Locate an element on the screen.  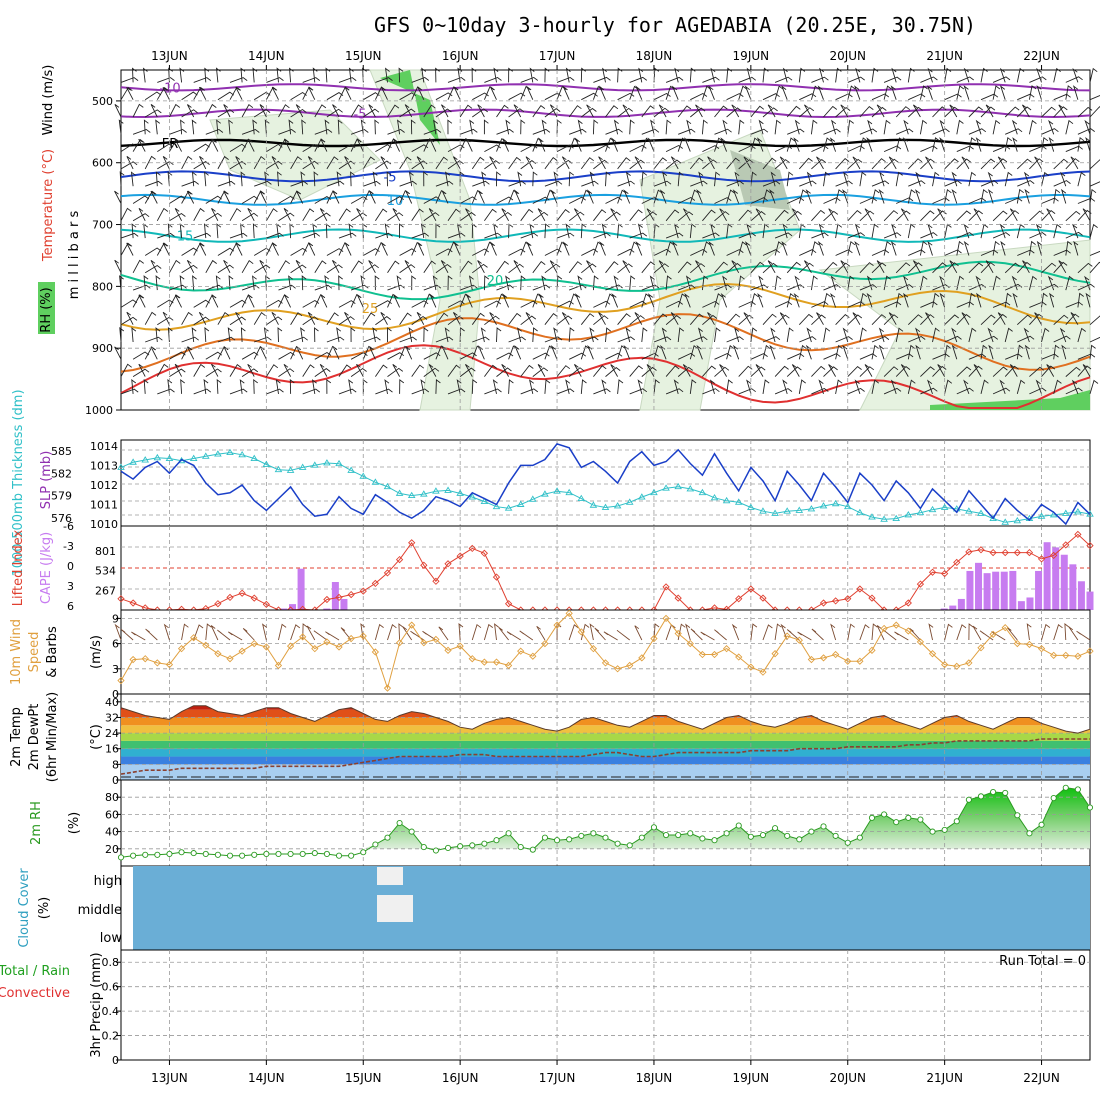
slp-tick-1013: 1013 is located at coordinates (104, 465).